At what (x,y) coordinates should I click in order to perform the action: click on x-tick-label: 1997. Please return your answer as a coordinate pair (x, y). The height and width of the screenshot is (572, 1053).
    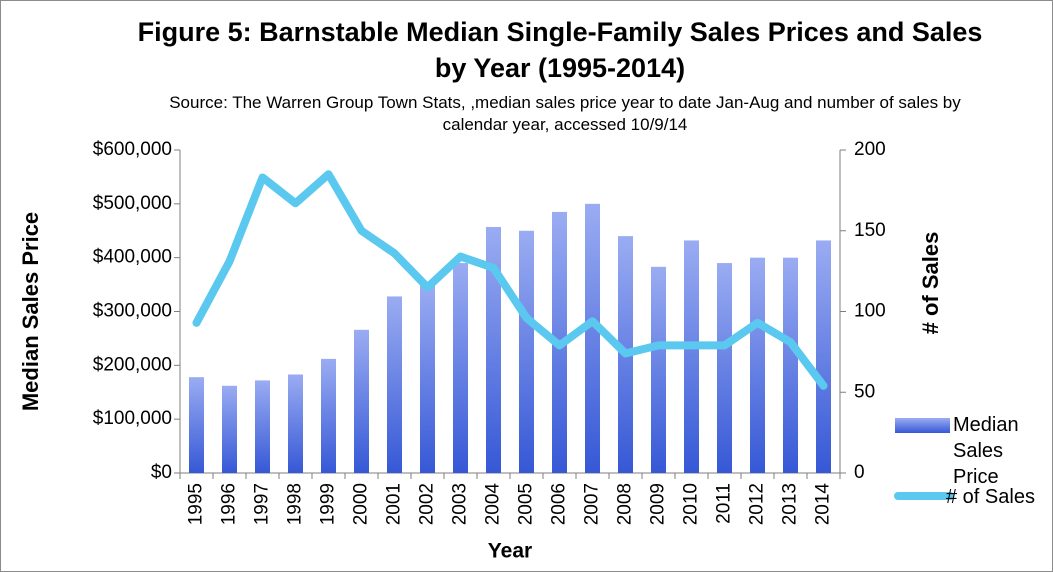
    Looking at the image, I should click on (262, 504).